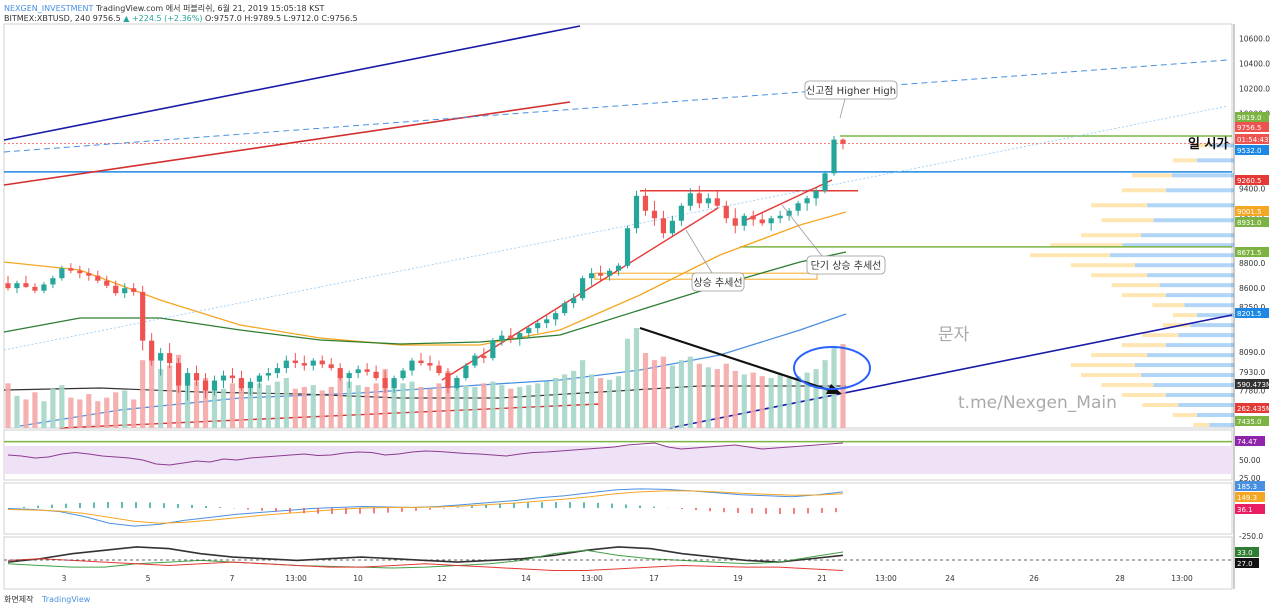 The height and width of the screenshot is (610, 1280). I want to click on uptrend-line, so click(580, 294).